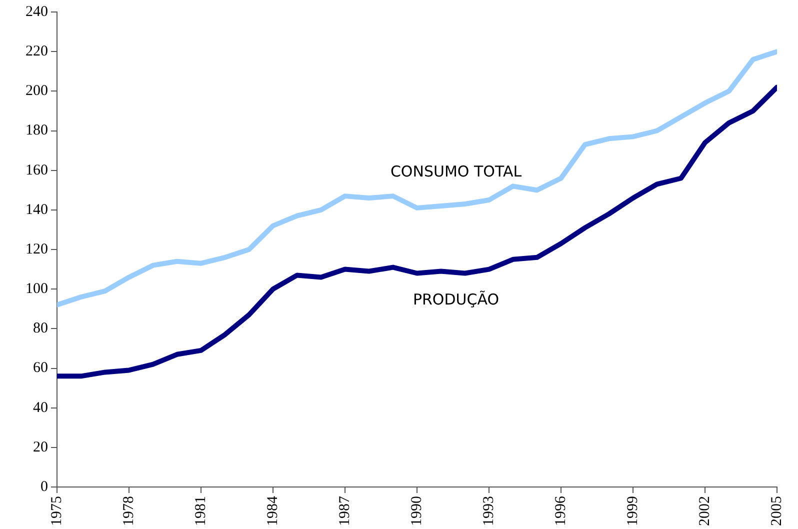  Describe the element at coordinates (704, 511) in the screenshot. I see `x-tick-label: 2002` at that location.